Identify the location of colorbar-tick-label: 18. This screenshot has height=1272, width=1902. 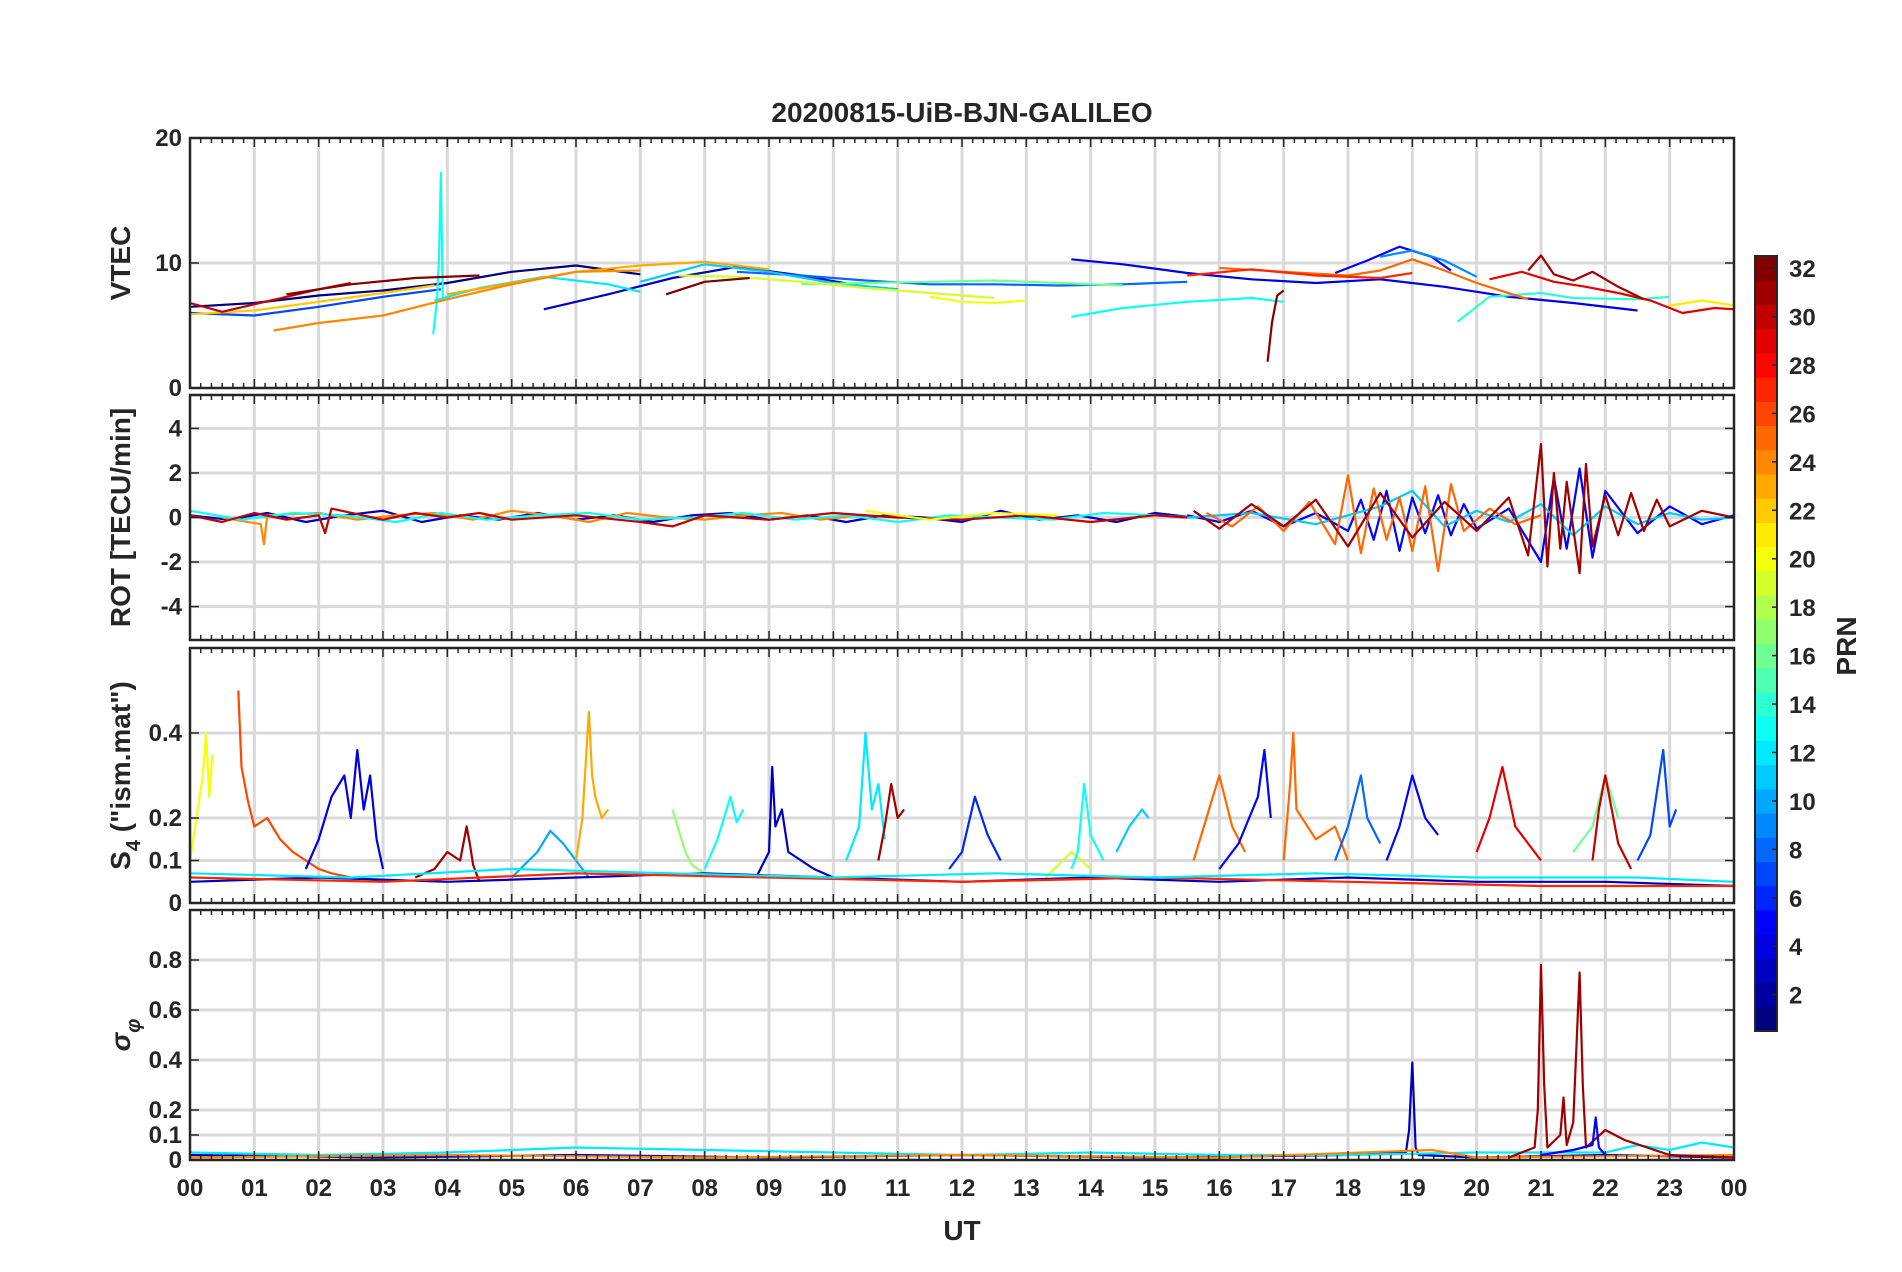
(1802, 608).